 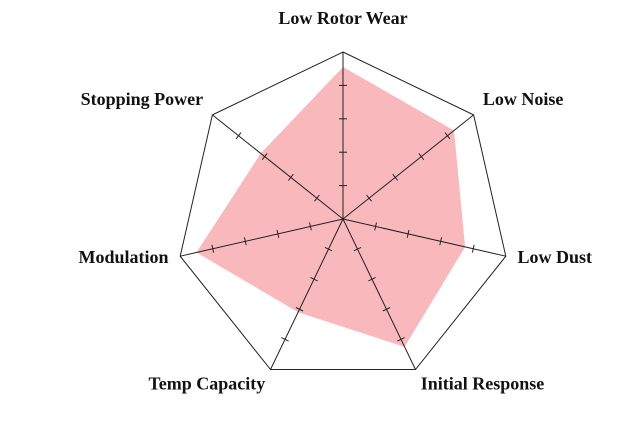 What do you see at coordinates (523, 99) in the screenshot?
I see `axis-label-low-noise: Low Noise` at bounding box center [523, 99].